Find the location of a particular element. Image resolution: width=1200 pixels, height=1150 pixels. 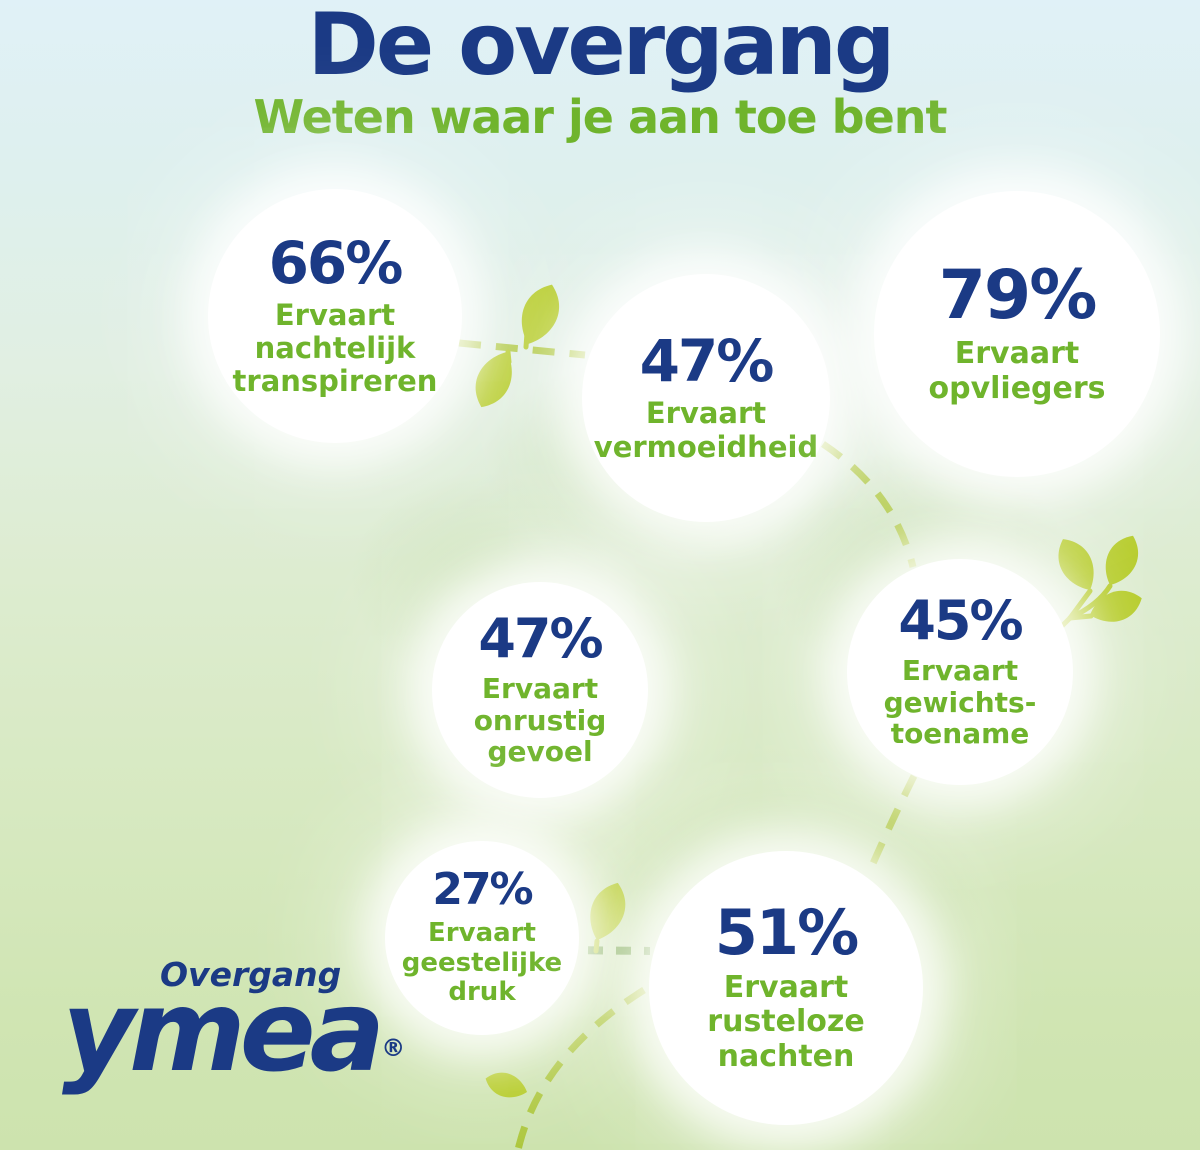

stat-label: Ervaart vermoeidheid is located at coordinates (706, 430).